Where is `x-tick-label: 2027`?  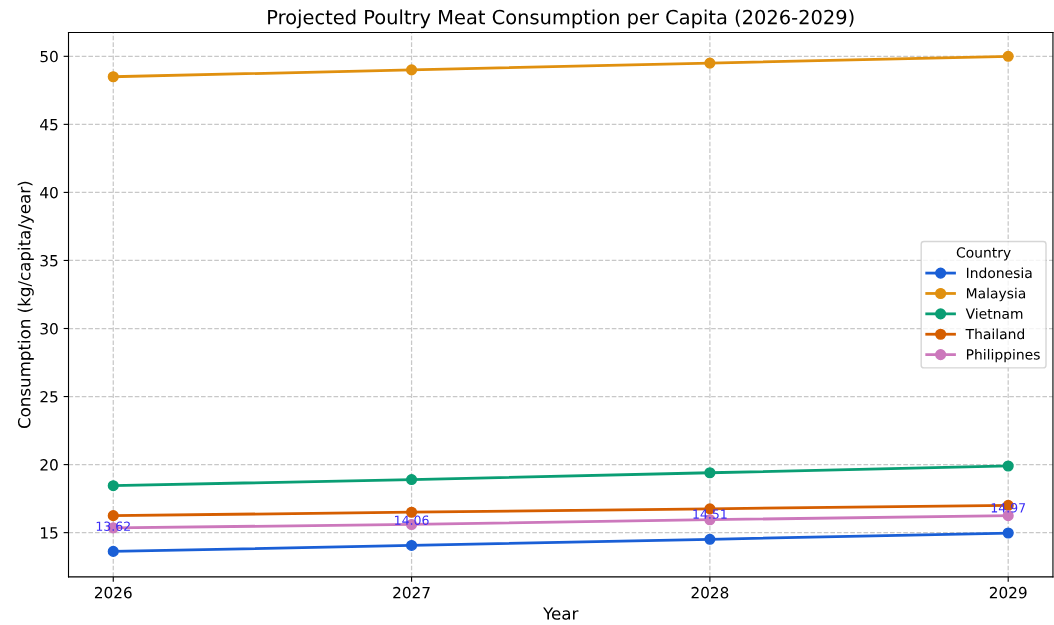
x-tick-label: 2027 is located at coordinates (411, 592).